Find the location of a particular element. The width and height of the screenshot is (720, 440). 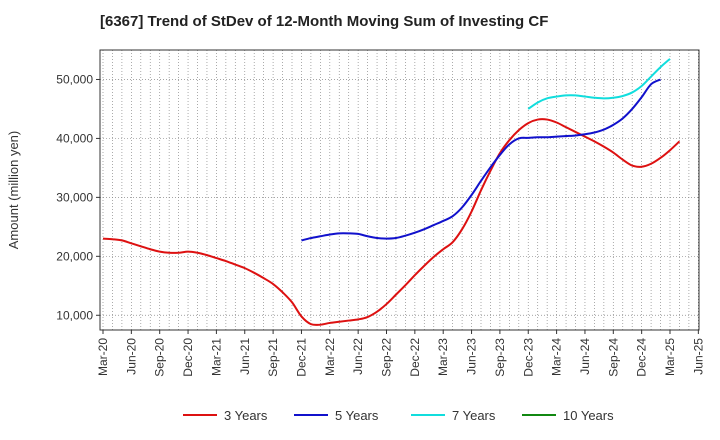

x-tick-label: Dec-24 is located at coordinates (642, 357).